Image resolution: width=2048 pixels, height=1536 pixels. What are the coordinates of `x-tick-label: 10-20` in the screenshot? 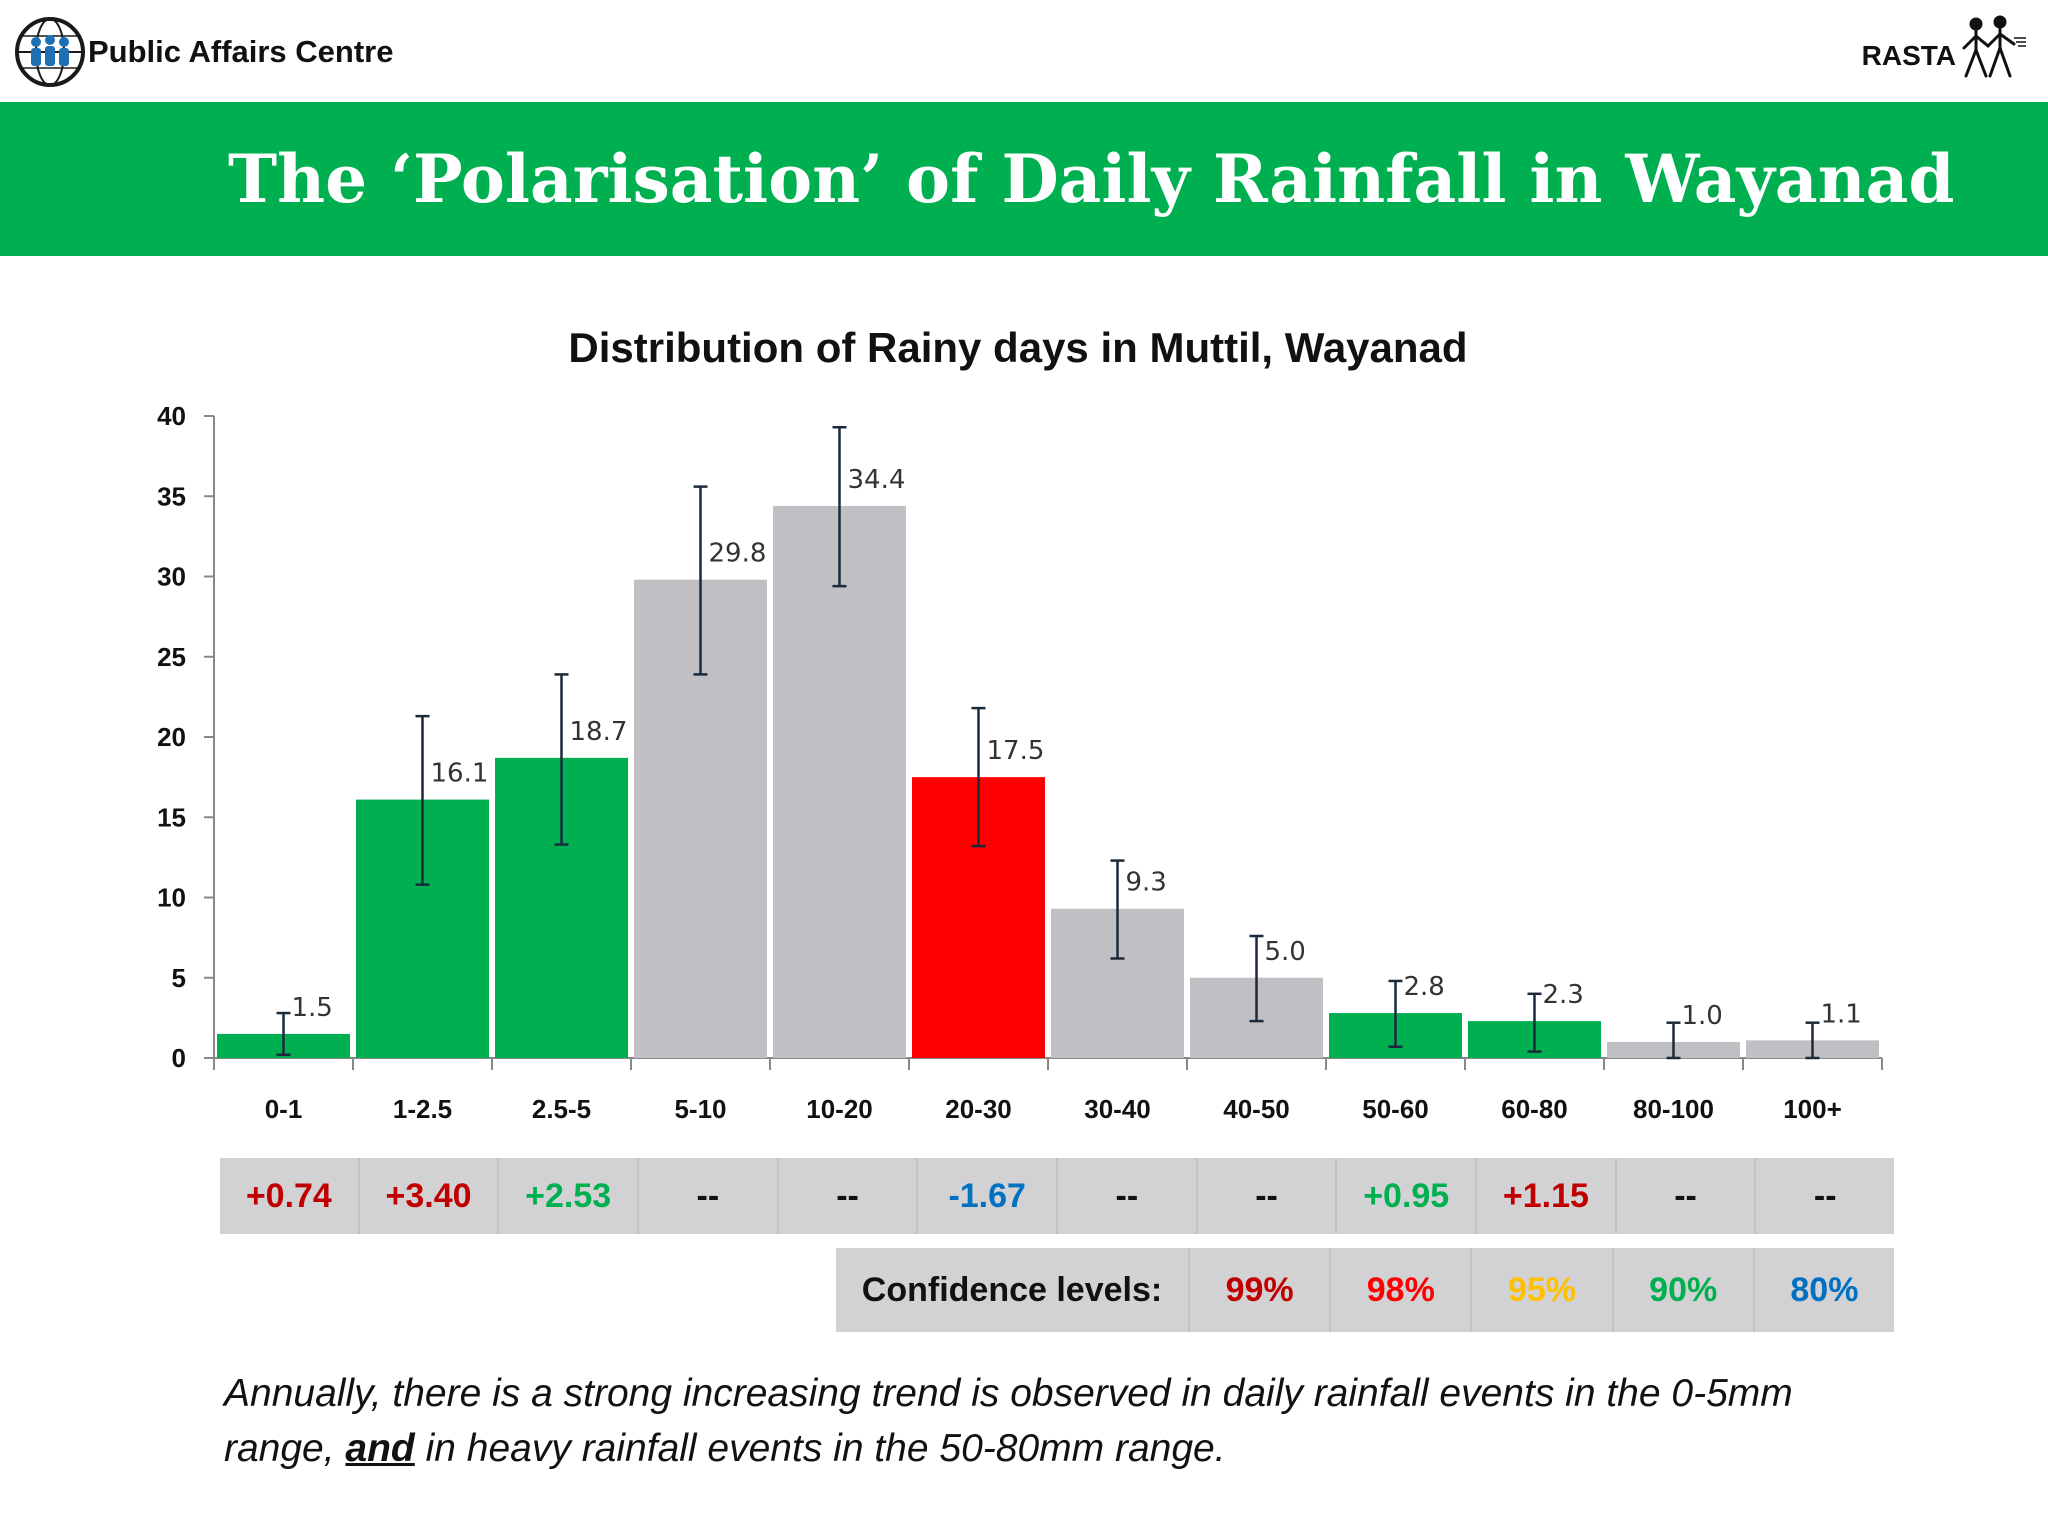 It's located at (839, 1109).